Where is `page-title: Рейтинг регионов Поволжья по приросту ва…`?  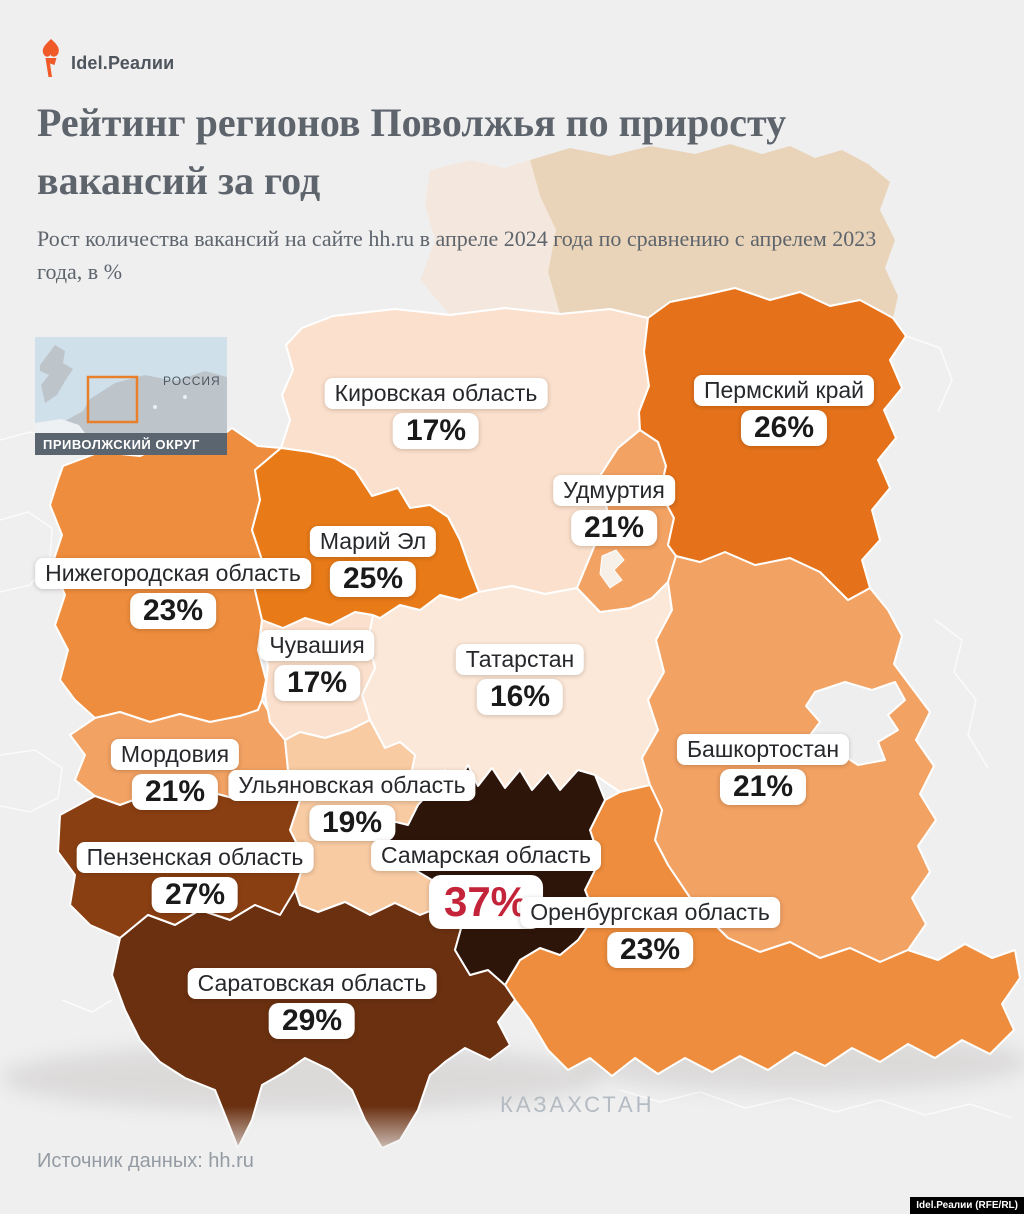
page-title: Рейтинг регионов Поволжья по приросту ва… is located at coordinates (411, 152).